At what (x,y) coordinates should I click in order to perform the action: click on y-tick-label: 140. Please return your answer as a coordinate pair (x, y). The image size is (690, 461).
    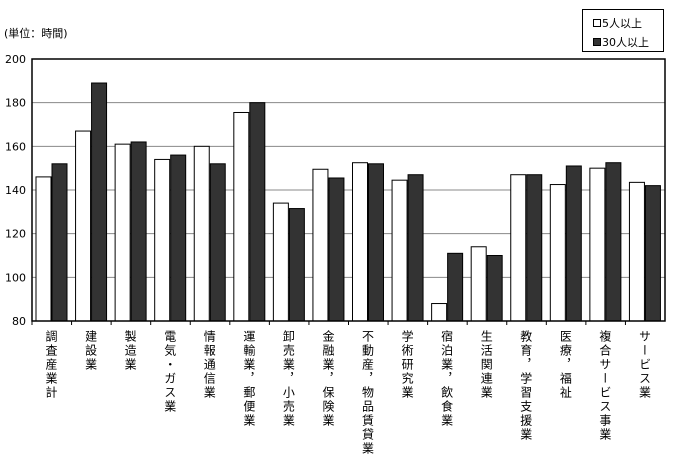
    Looking at the image, I should click on (15, 190).